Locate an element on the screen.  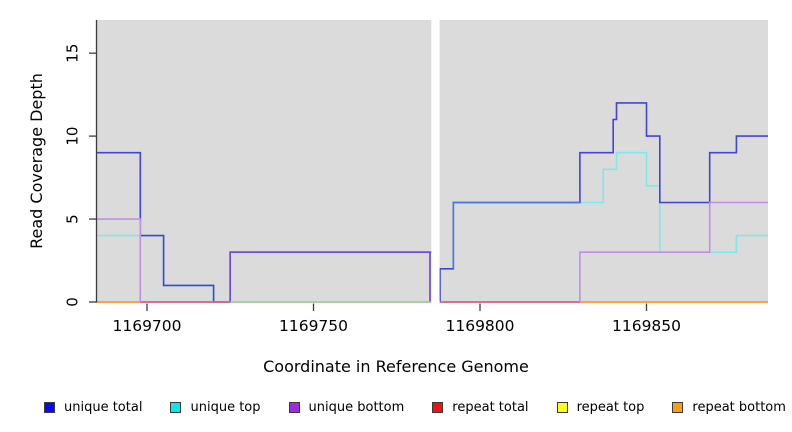
legend-item-unique-total: unique total is located at coordinates (93, 407).